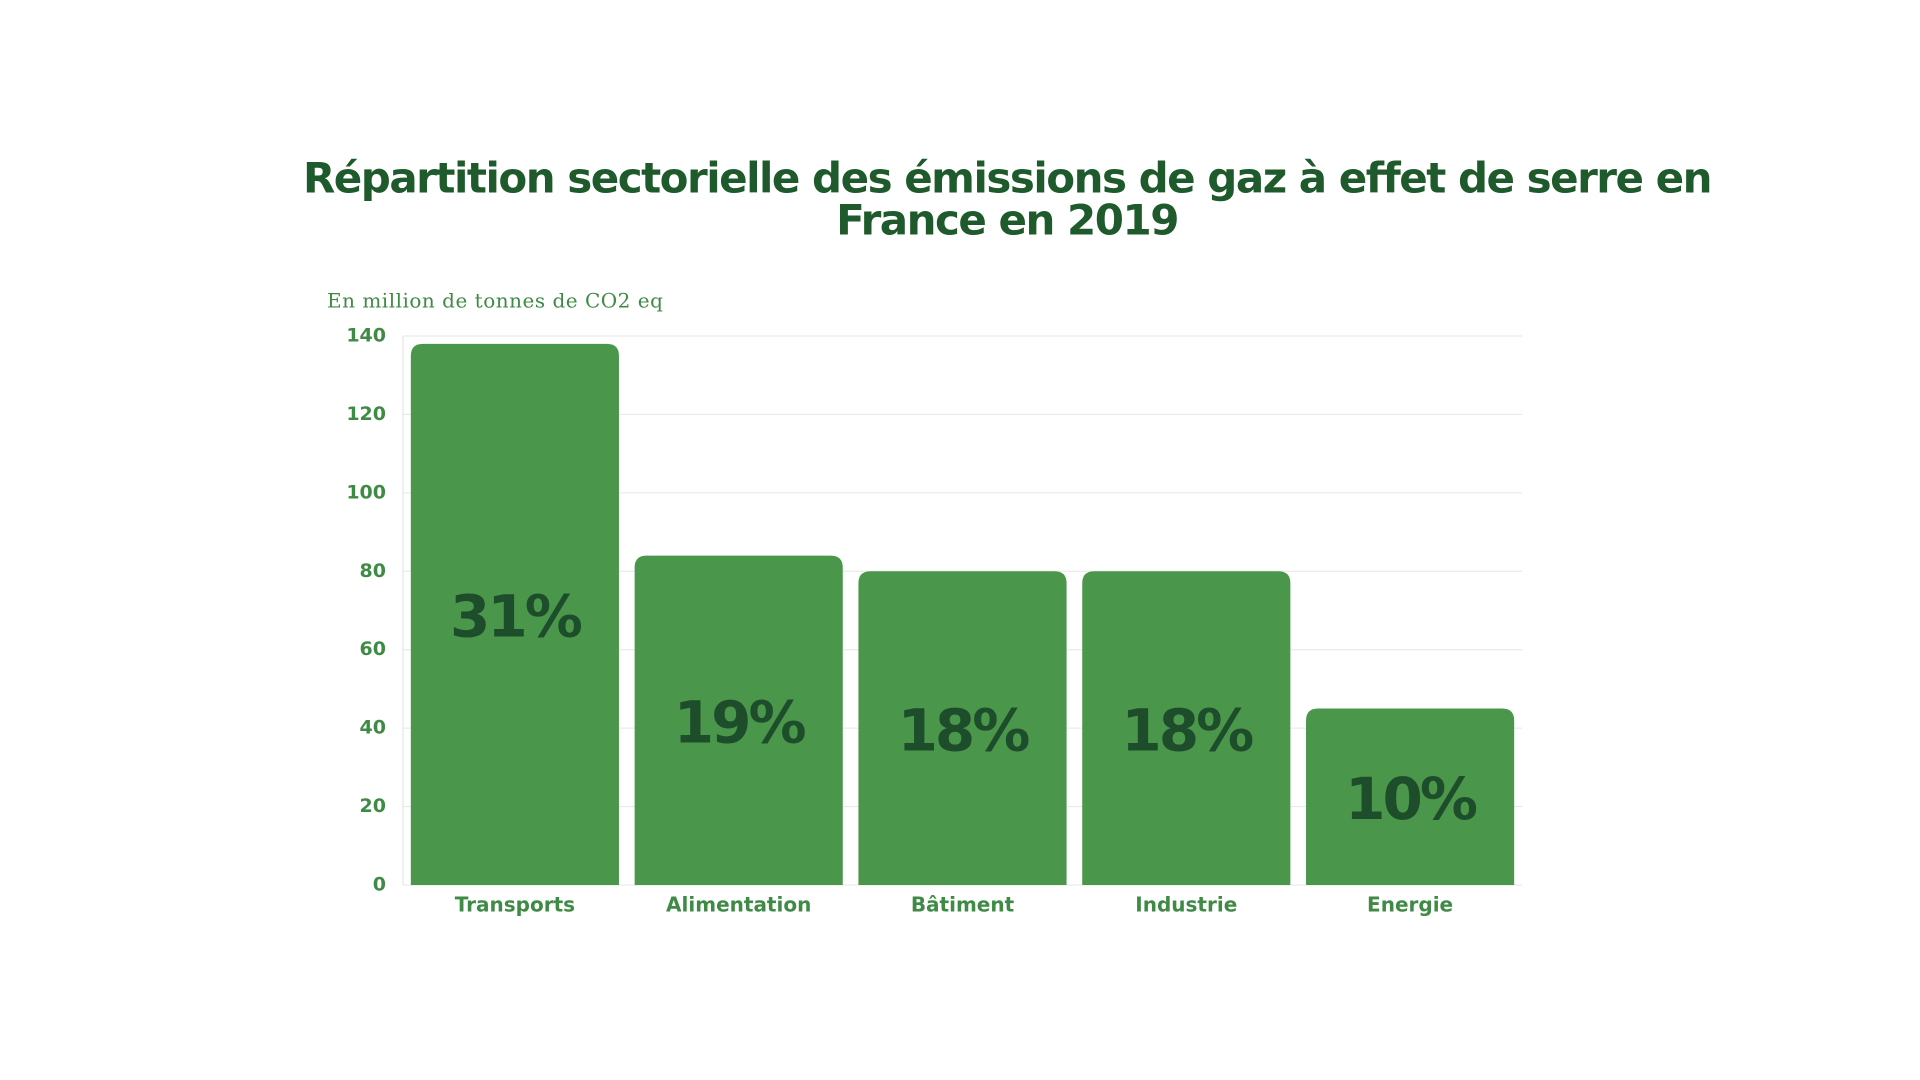  Describe the element at coordinates (515, 905) in the screenshot. I see `x-tick-label: Transports` at that location.